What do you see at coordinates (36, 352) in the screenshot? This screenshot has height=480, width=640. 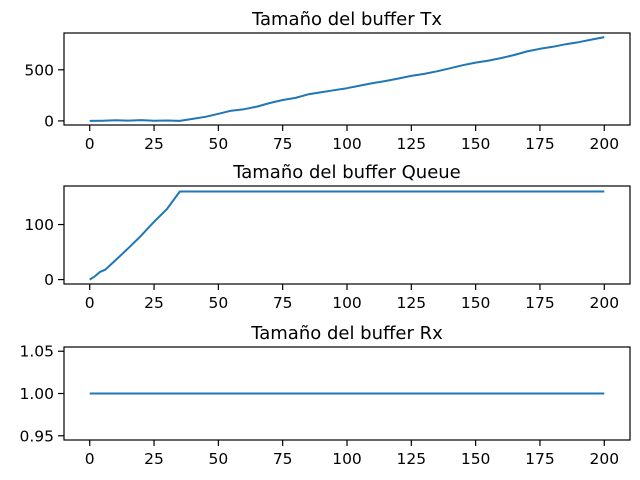 I see `y-tick-label: 1.05` at bounding box center [36, 352].